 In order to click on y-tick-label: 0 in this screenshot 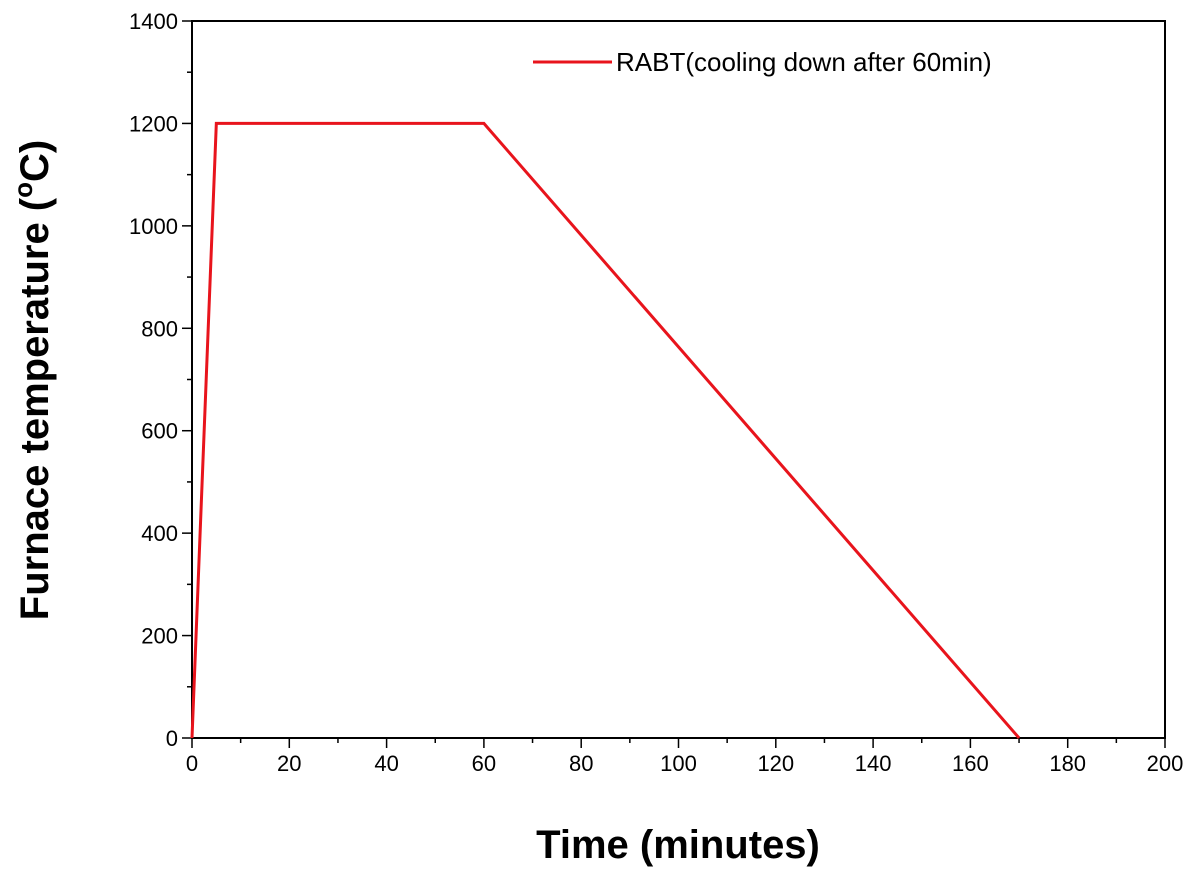, I will do `click(172, 738)`.